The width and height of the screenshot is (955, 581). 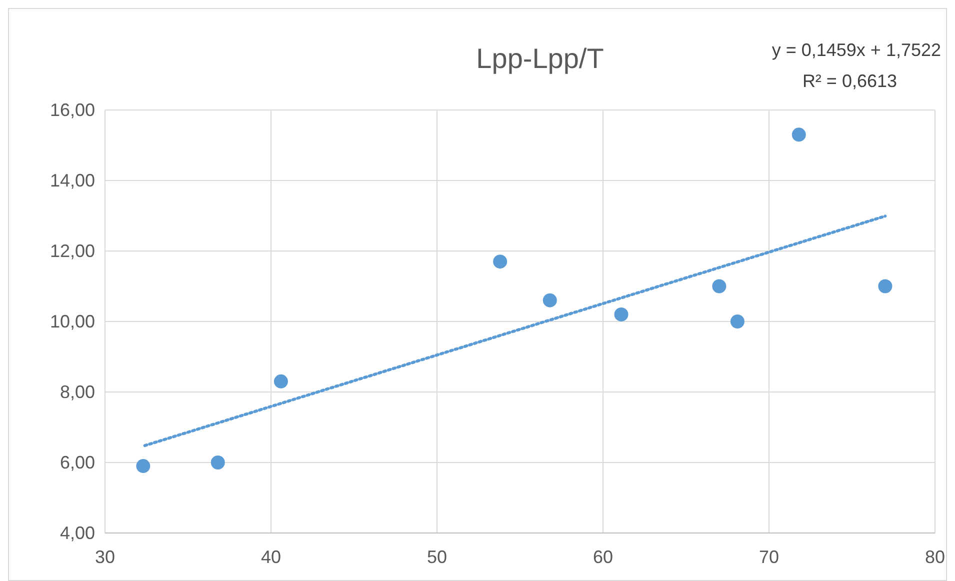 I want to click on x-tick-label: 80, so click(x=935, y=557).